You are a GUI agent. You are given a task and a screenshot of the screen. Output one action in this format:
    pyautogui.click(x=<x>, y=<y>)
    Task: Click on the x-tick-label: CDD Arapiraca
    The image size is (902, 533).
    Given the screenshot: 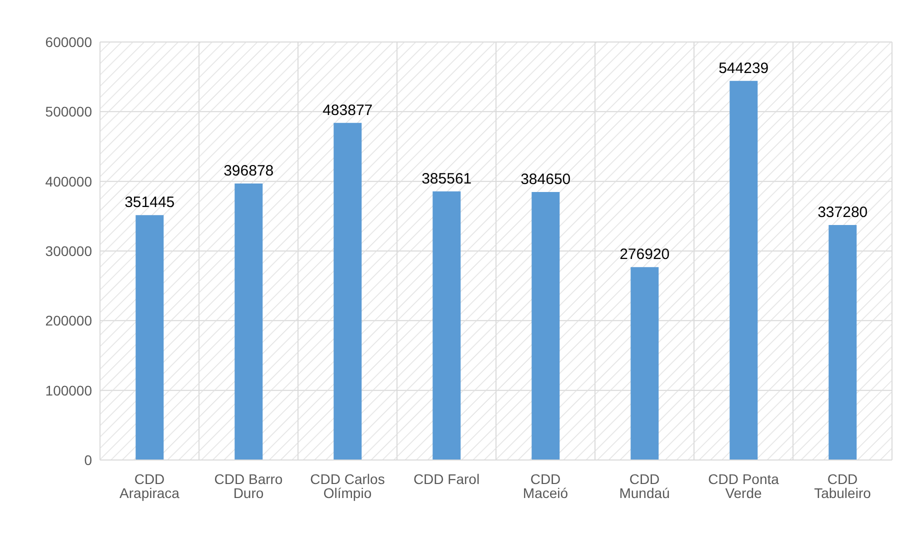 What is the action you would take?
    pyautogui.click(x=150, y=485)
    